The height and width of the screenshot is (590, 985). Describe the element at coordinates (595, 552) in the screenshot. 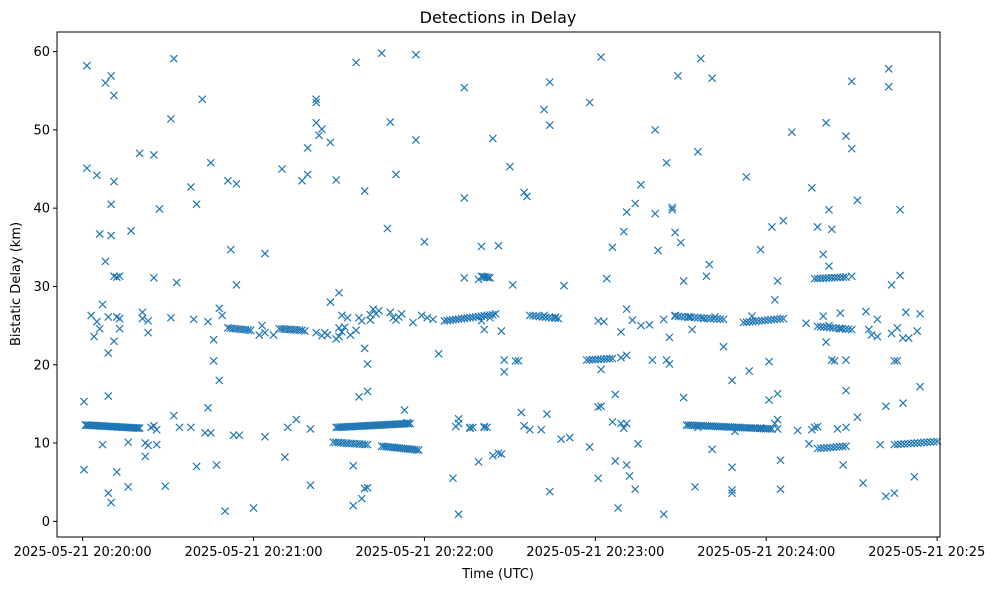

I see `x-tick-label: 2025-05-21 20:23:00` at that location.